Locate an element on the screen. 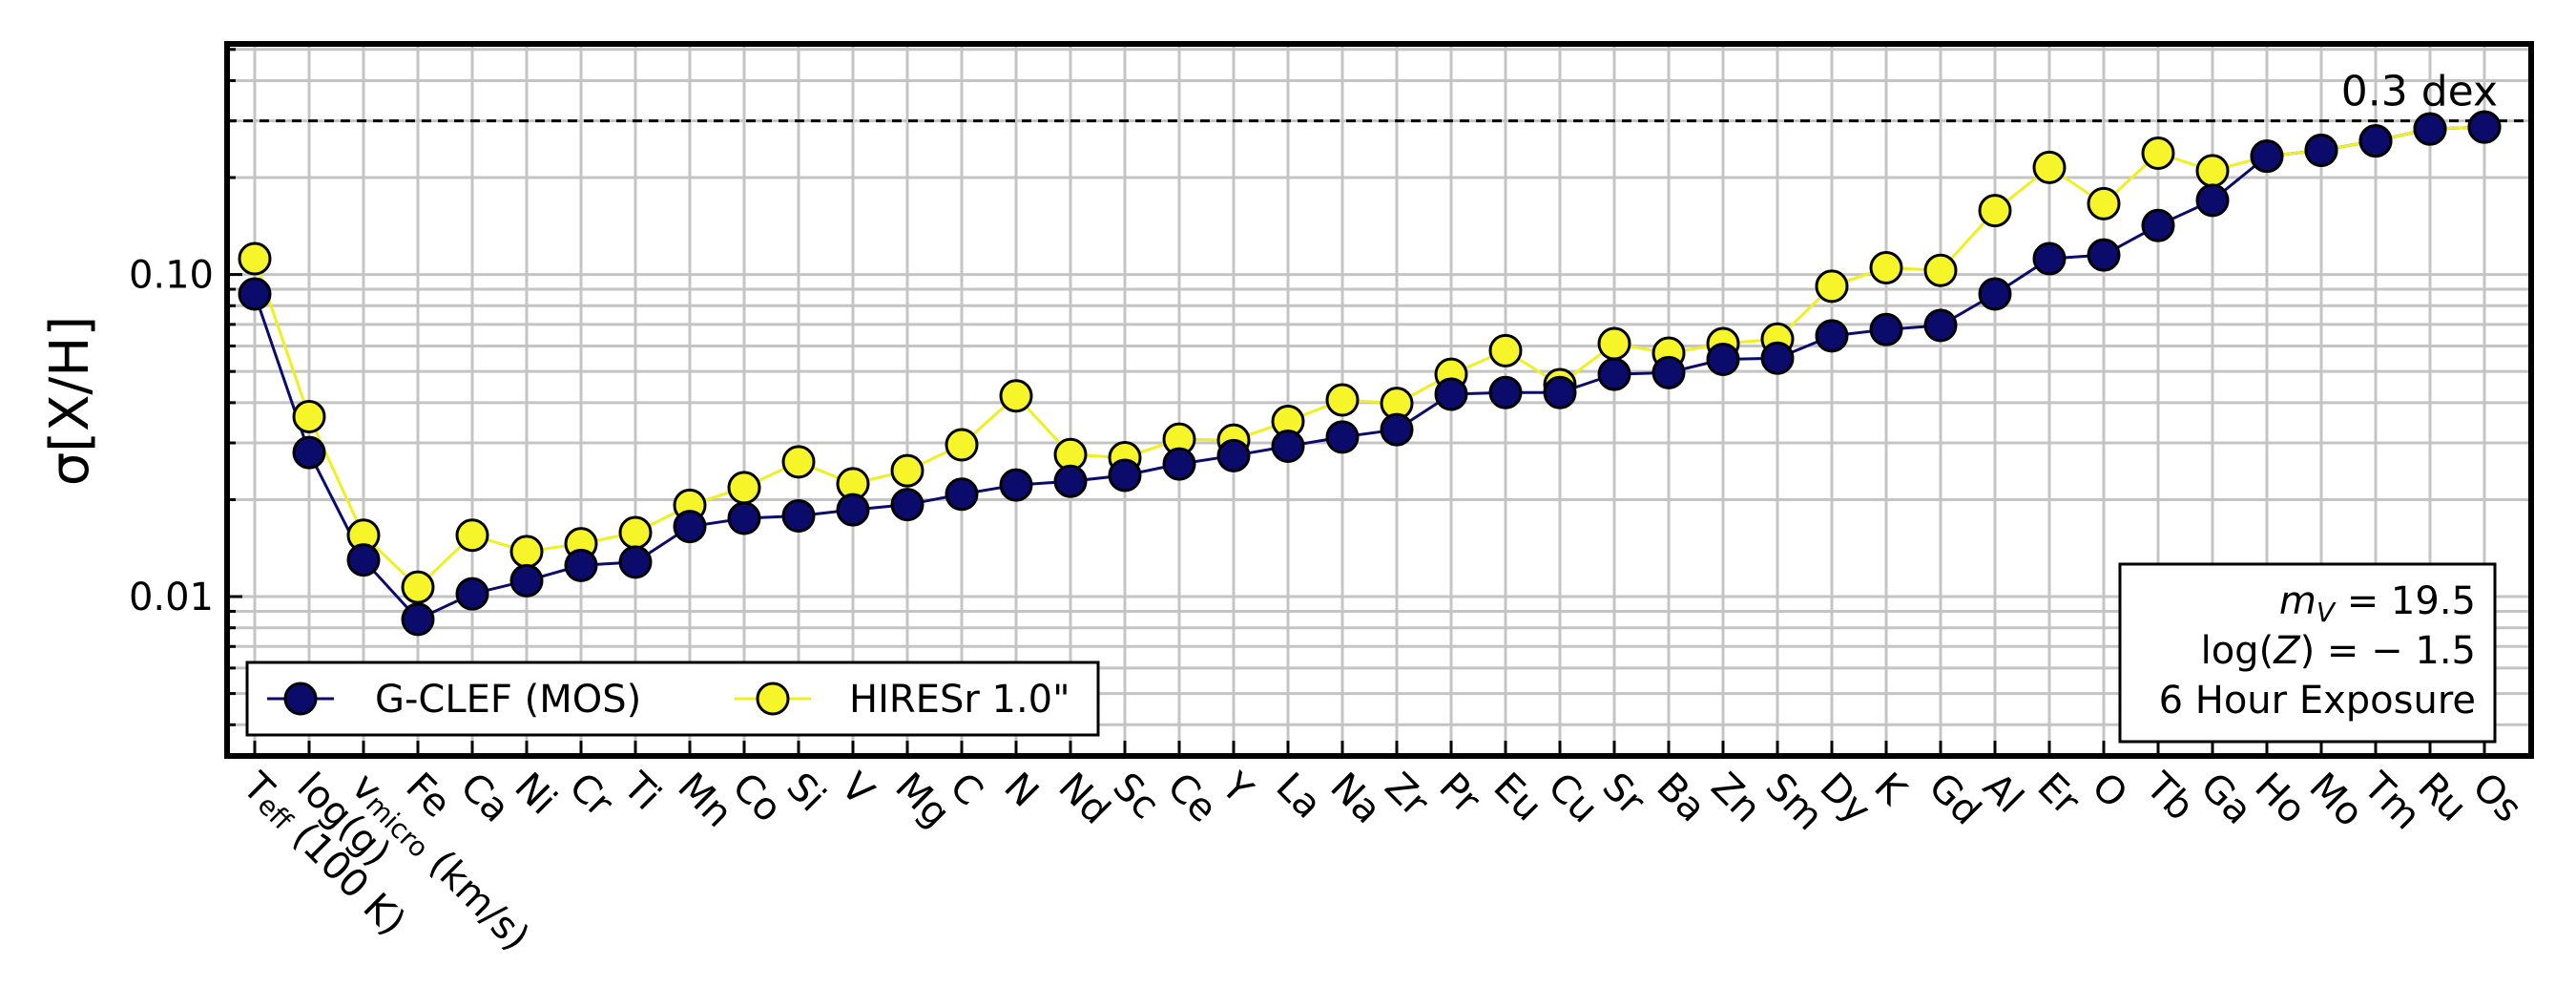  data-point-series1-si is located at coordinates (798, 516).